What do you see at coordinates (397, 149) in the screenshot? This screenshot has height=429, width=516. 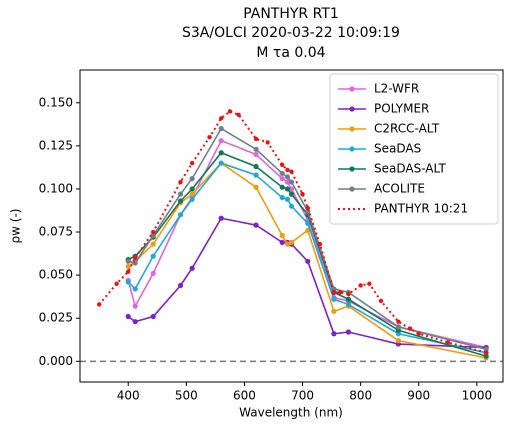 I see `legend-label: SeaDAS` at bounding box center [397, 149].